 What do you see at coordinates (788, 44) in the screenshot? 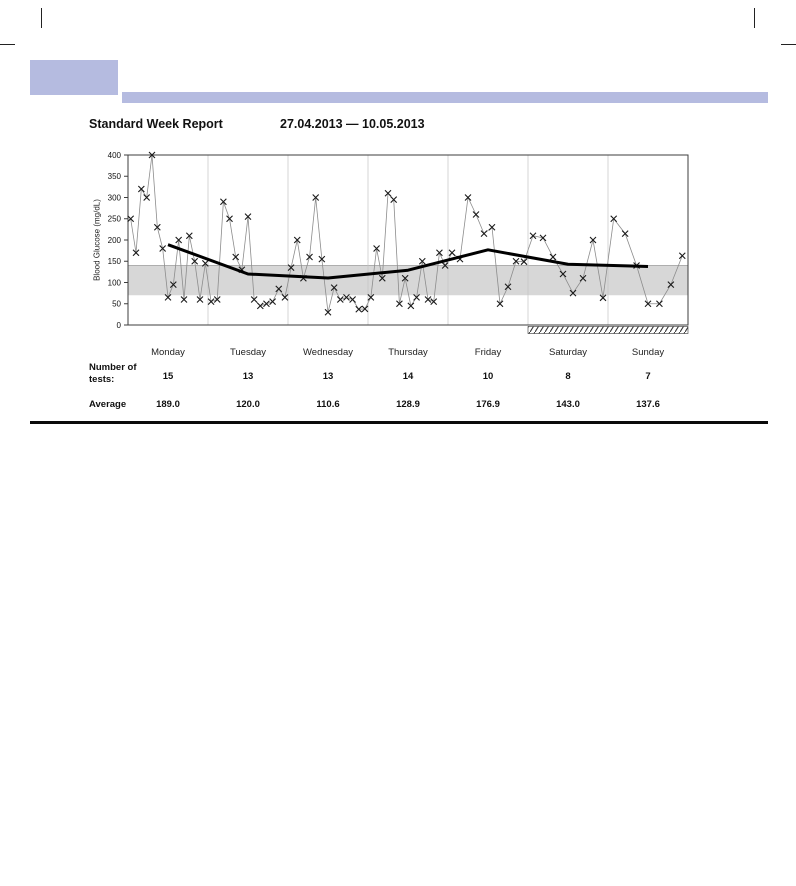
I see `crop-mark-right-edge` at bounding box center [788, 44].